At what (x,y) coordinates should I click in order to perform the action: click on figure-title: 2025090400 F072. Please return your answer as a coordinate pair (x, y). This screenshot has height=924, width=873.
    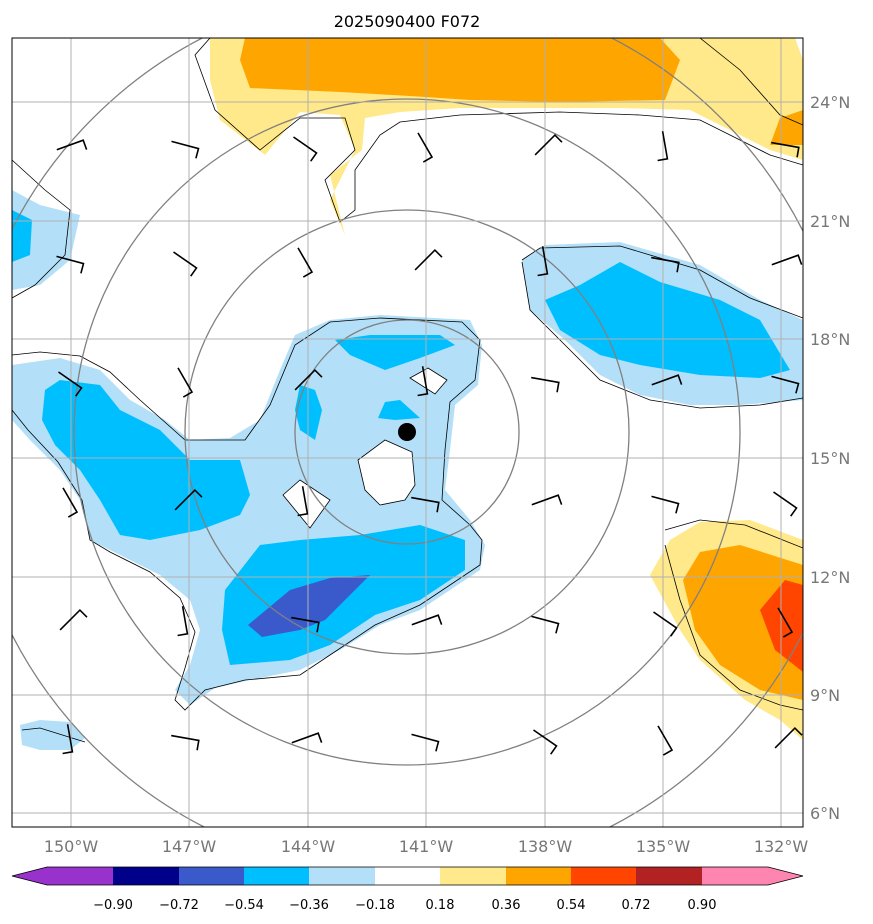
    Looking at the image, I should click on (407, 21).